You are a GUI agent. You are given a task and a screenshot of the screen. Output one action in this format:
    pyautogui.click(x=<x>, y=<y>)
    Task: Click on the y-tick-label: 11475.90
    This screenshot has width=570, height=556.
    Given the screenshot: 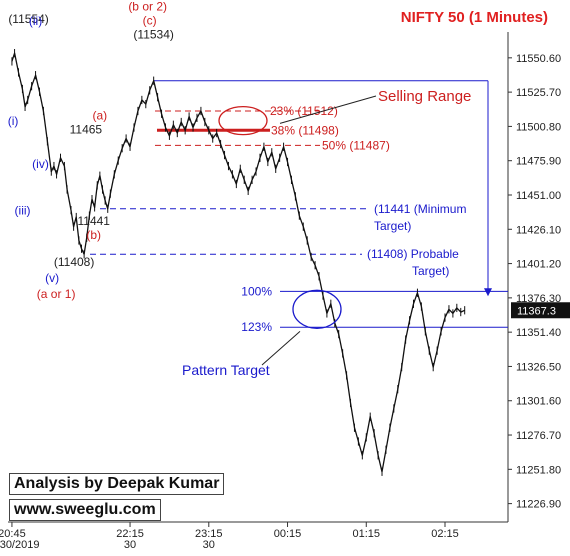 What is the action you would take?
    pyautogui.click(x=538, y=162)
    